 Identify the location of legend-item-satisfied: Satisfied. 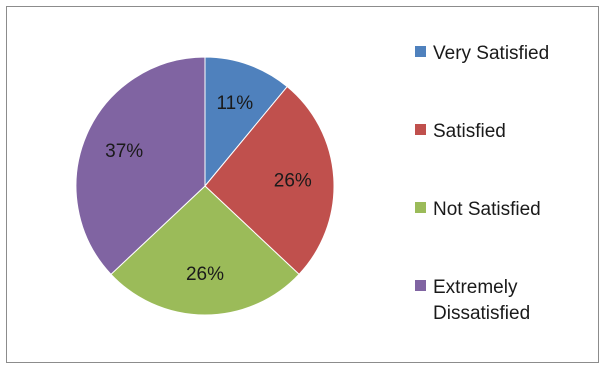
(460, 131).